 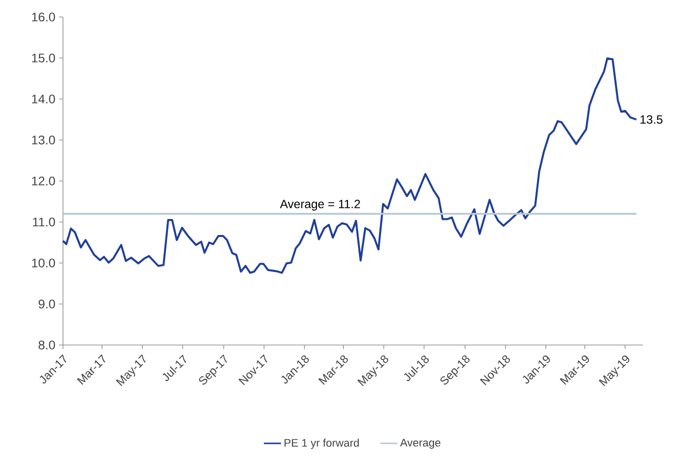 I want to click on y-tick-label: 16.0, so click(x=43, y=17).